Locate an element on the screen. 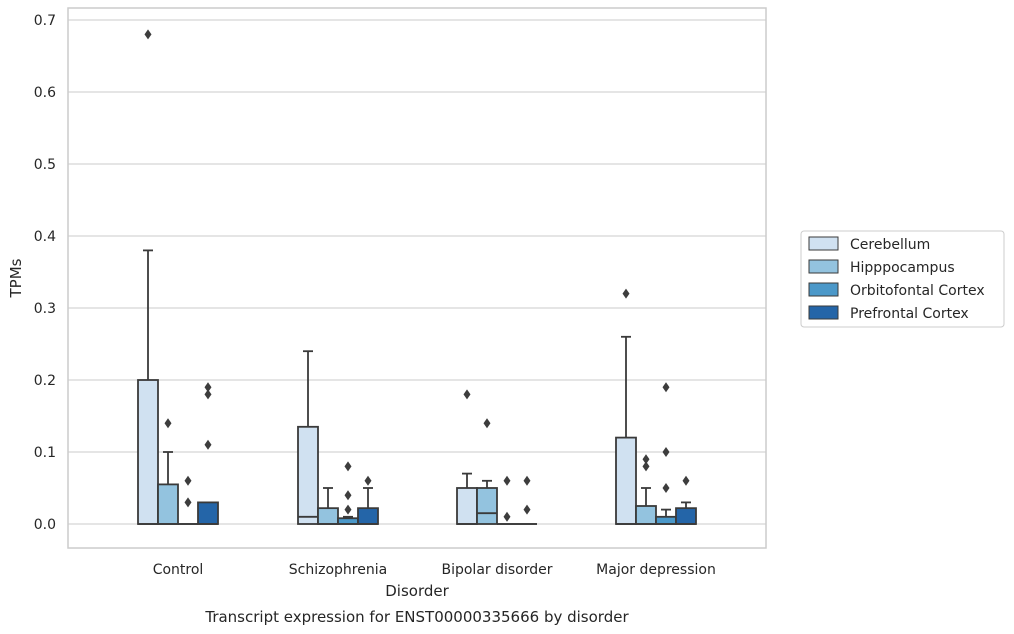 Image resolution: width=1014 pixels, height=634 pixels. y-axis-label: TPMs is located at coordinates (16, 278).